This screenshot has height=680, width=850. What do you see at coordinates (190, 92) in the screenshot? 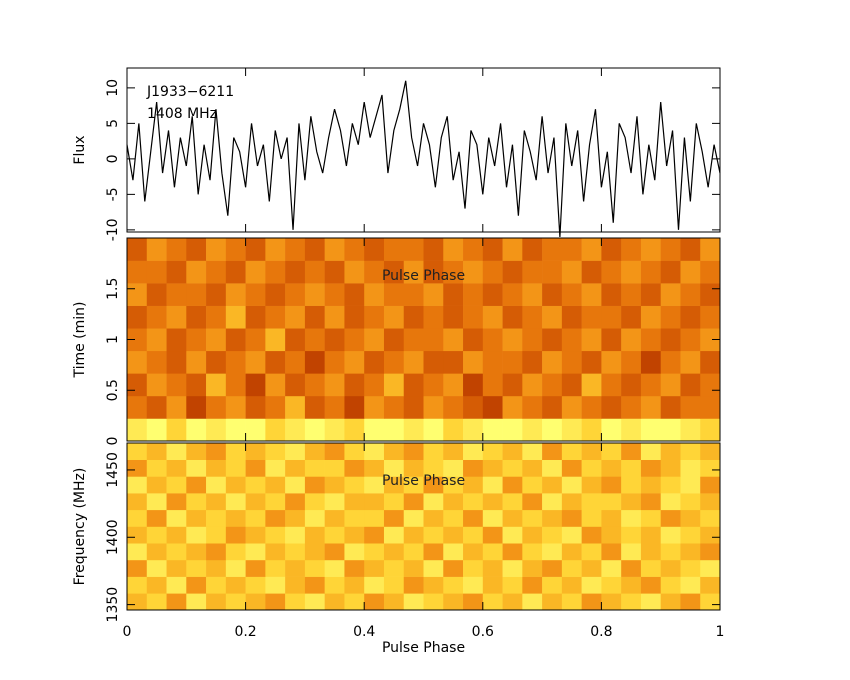
I see `source-name: J1933−6211` at bounding box center [190, 92].